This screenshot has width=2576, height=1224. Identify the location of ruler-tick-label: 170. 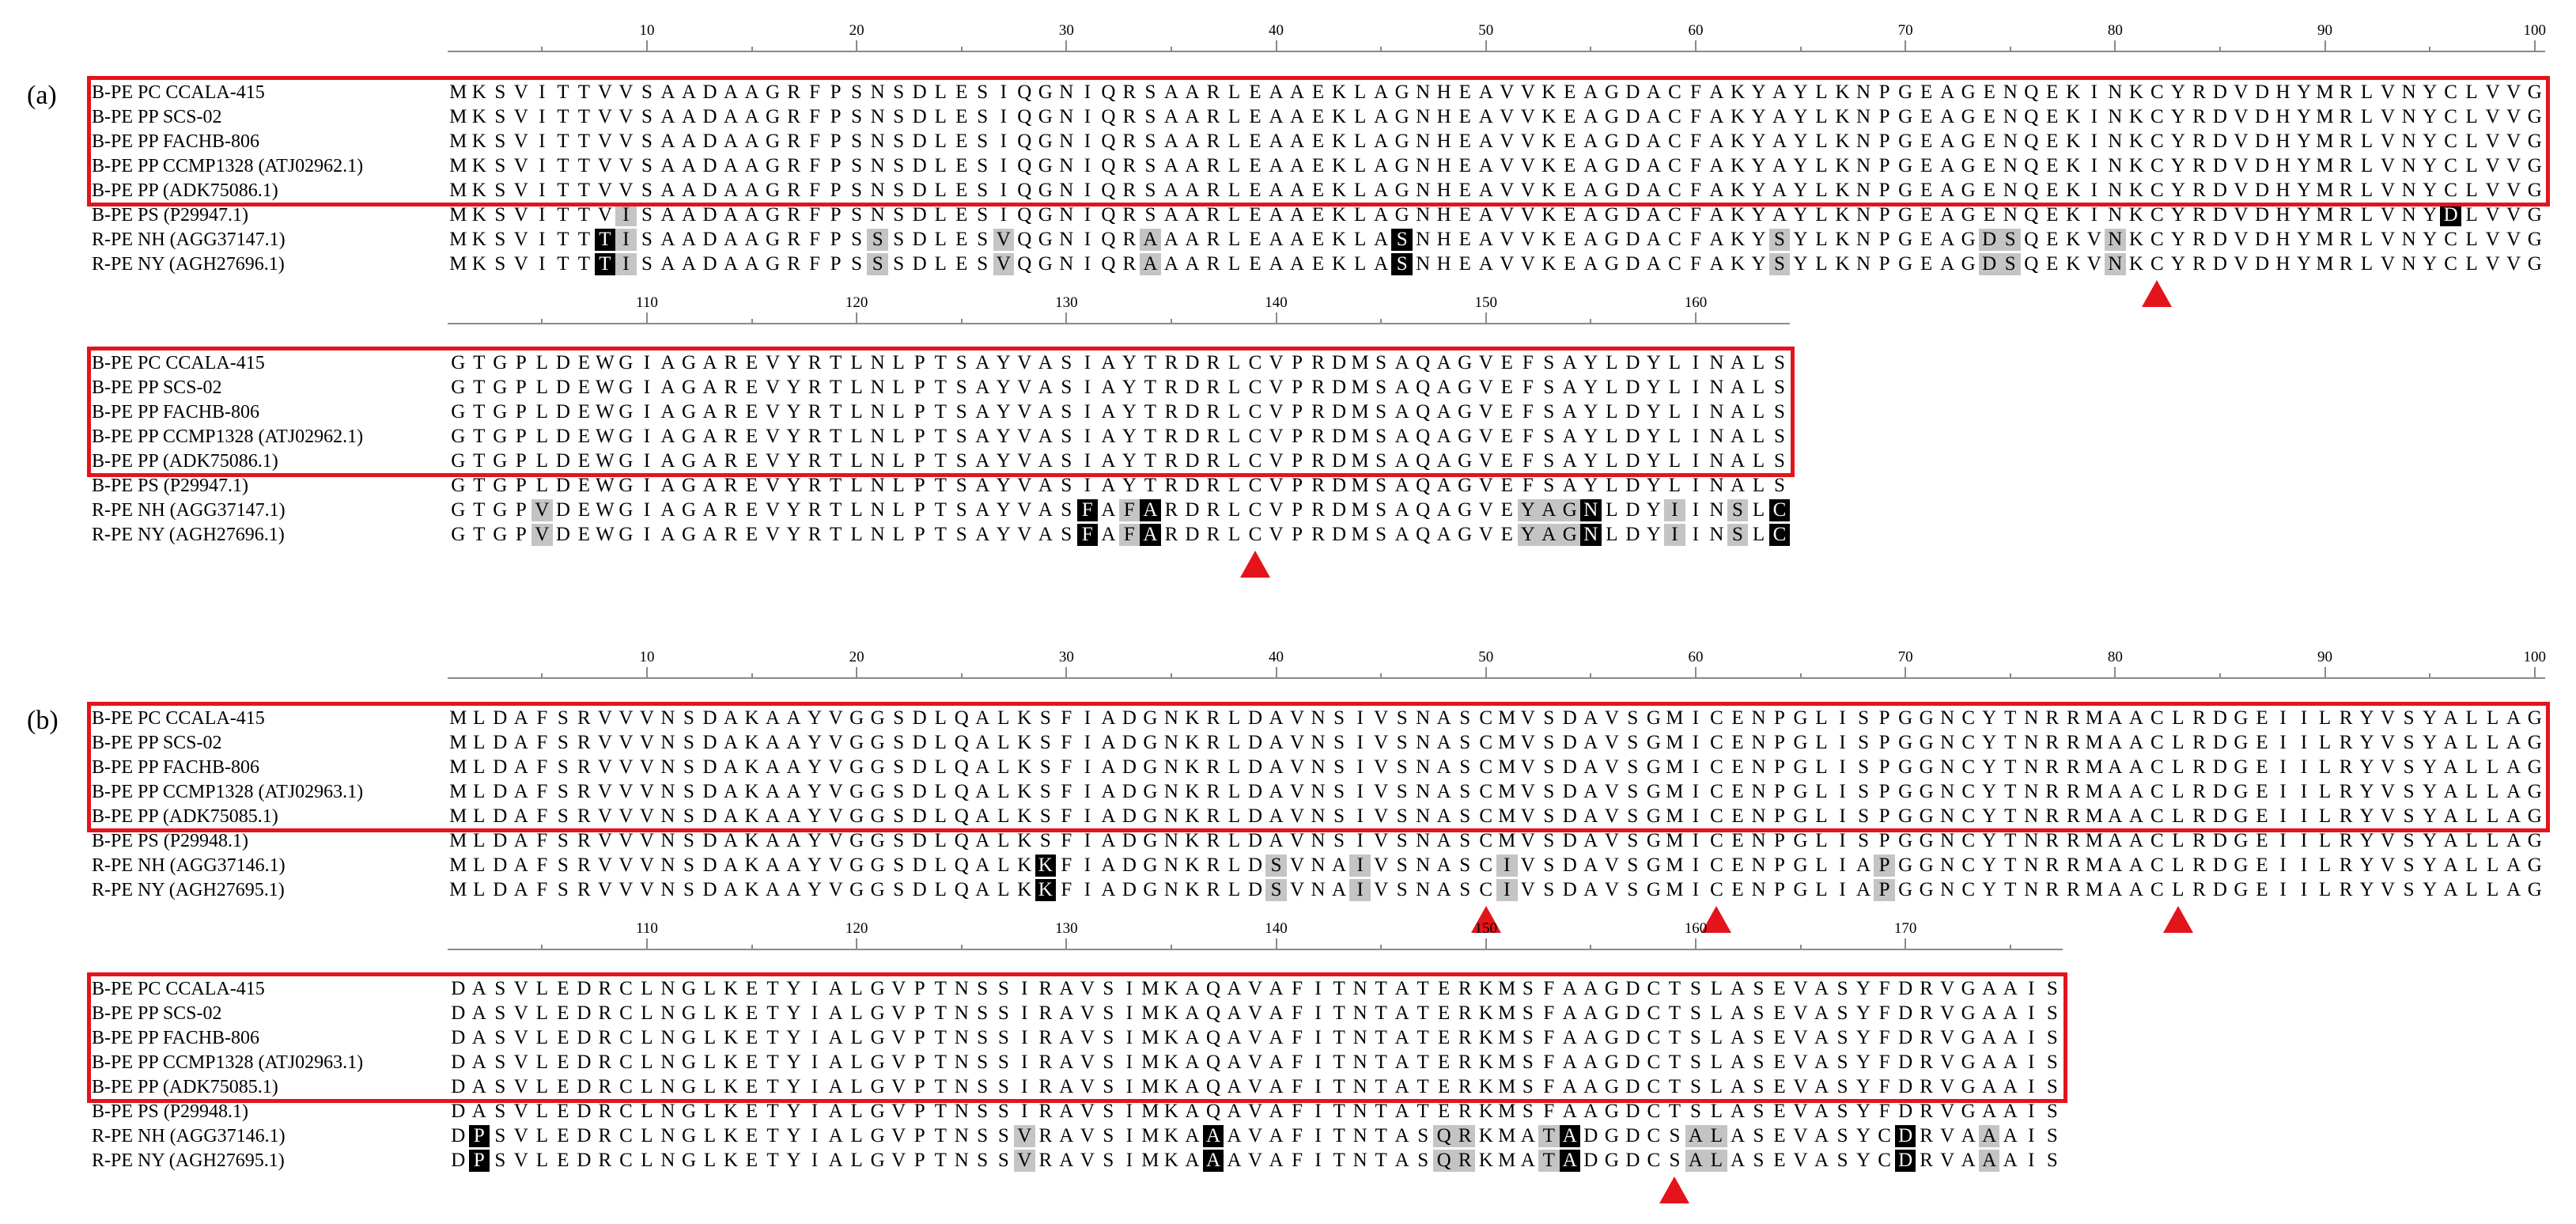
(1905, 928).